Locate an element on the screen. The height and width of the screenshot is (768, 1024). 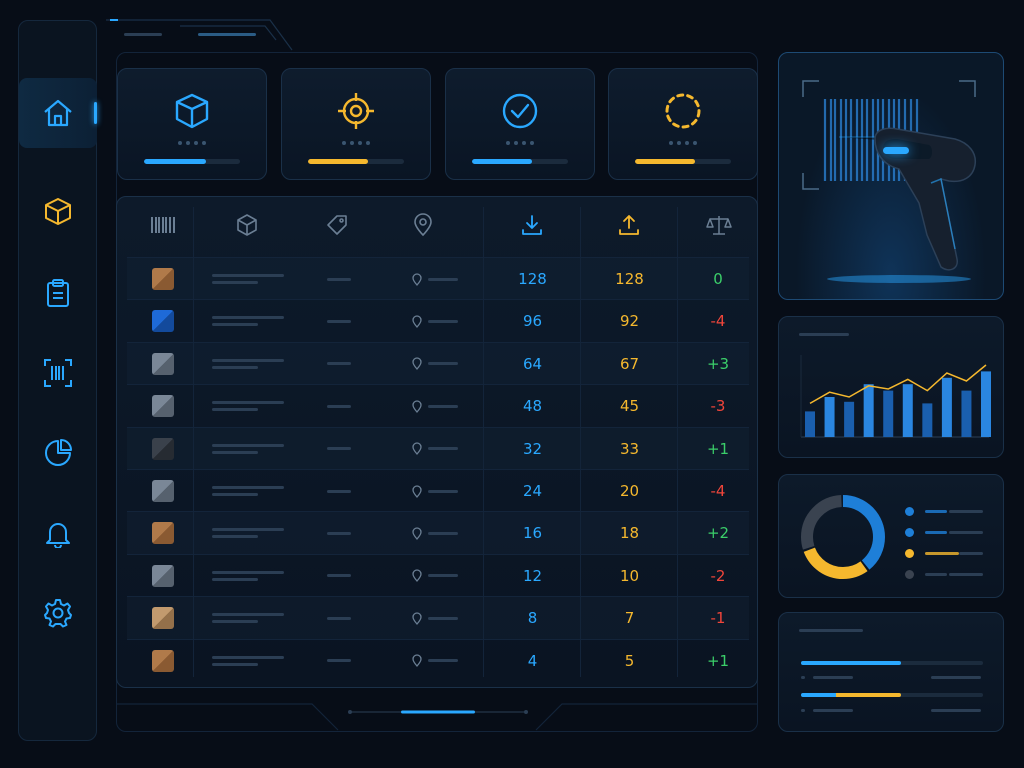
top-tab-bar is located at coordinates (199, 35).